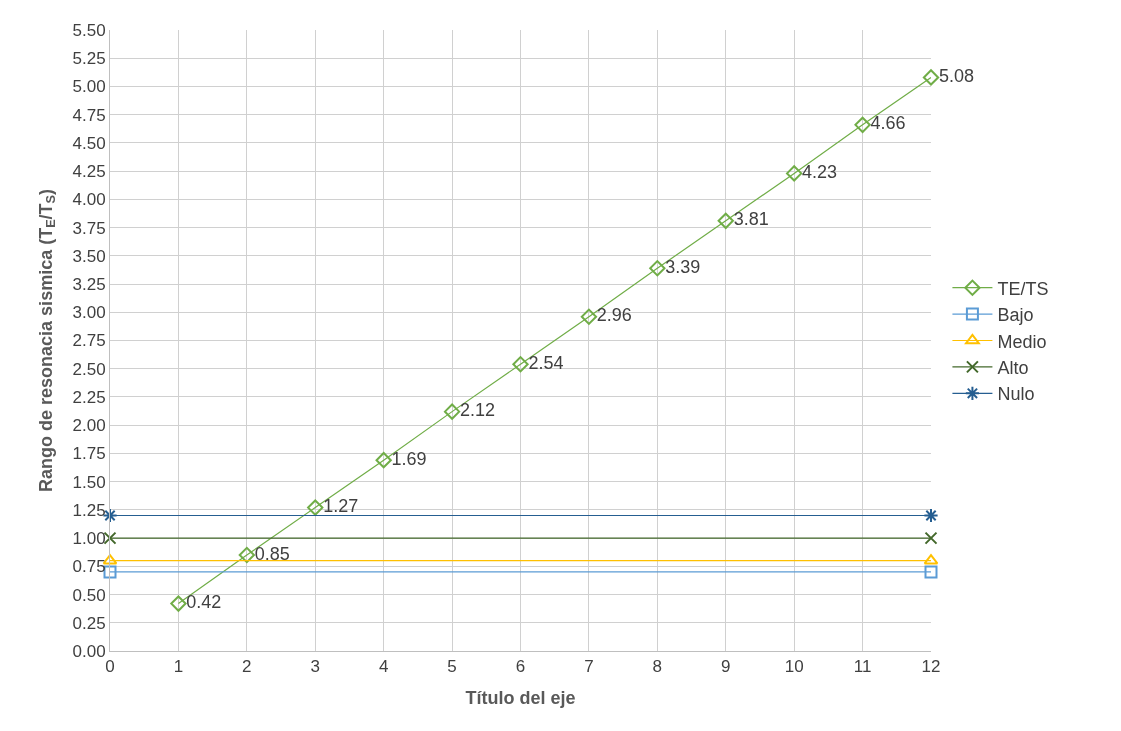  I want to click on y-tick-label: 2.75, so click(89, 341).